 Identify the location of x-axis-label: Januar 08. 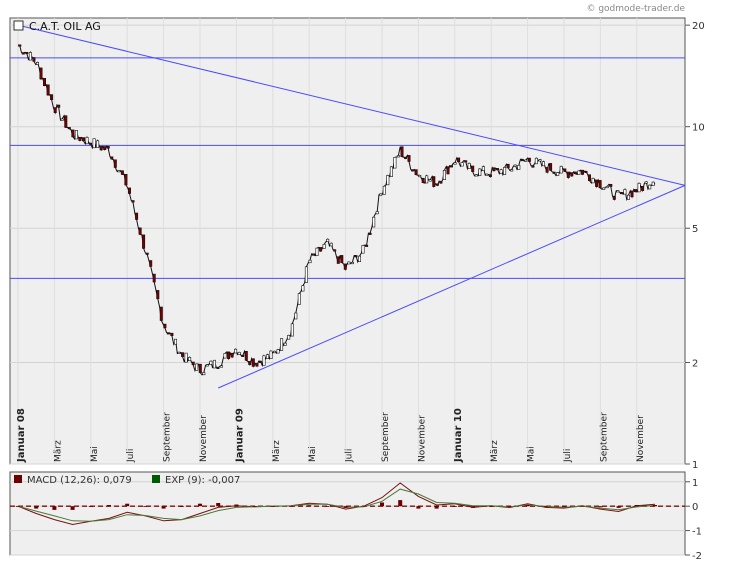
(21, 435).